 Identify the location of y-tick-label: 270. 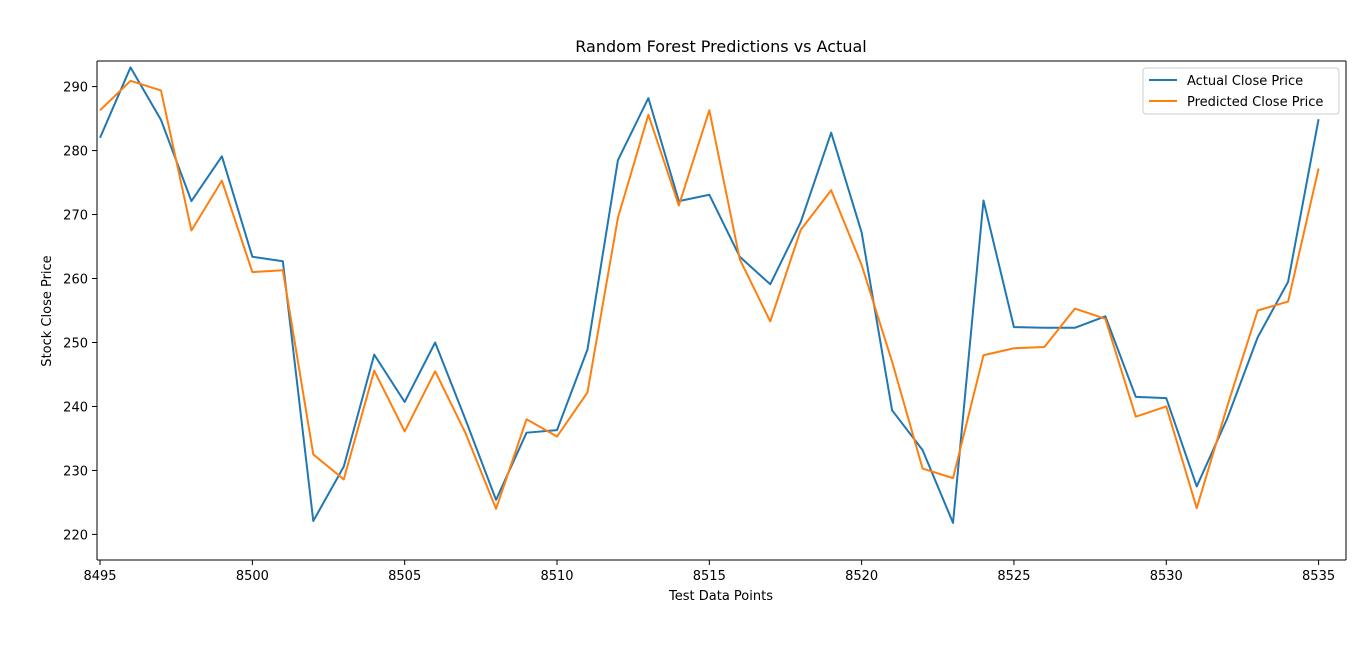
(75, 216).